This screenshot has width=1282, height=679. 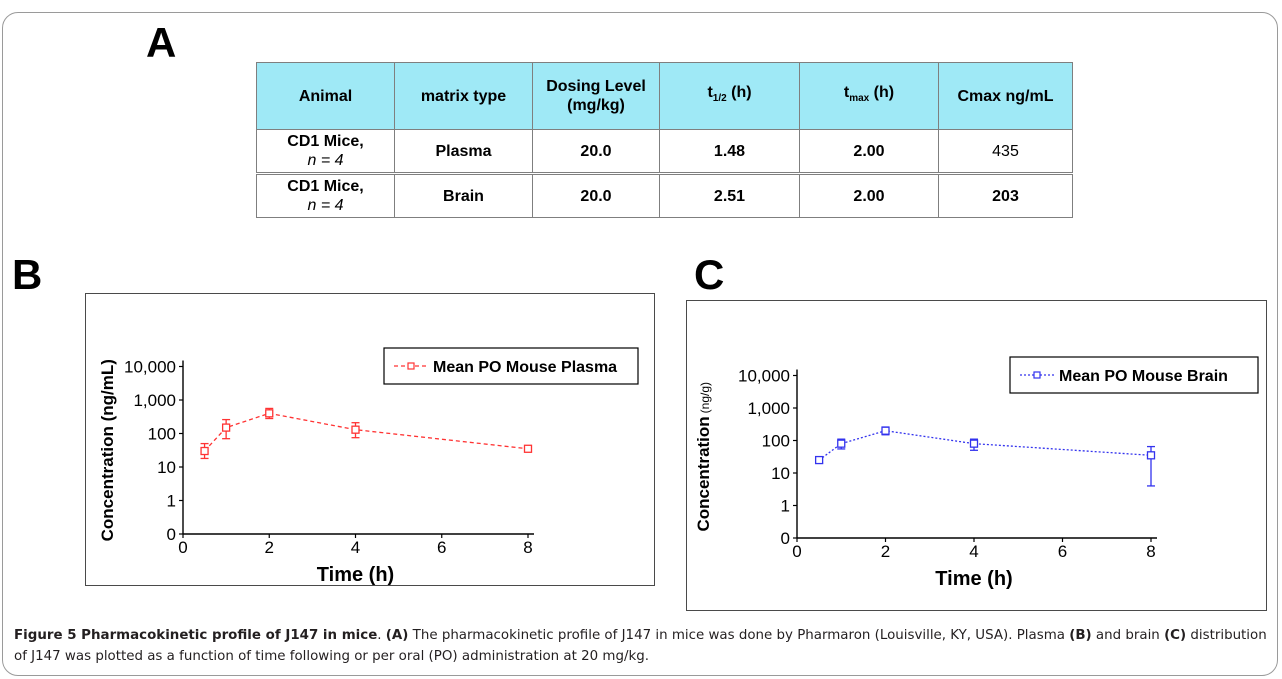 What do you see at coordinates (596, 86) in the screenshot?
I see `header-dosing-line1: Dosing Level` at bounding box center [596, 86].